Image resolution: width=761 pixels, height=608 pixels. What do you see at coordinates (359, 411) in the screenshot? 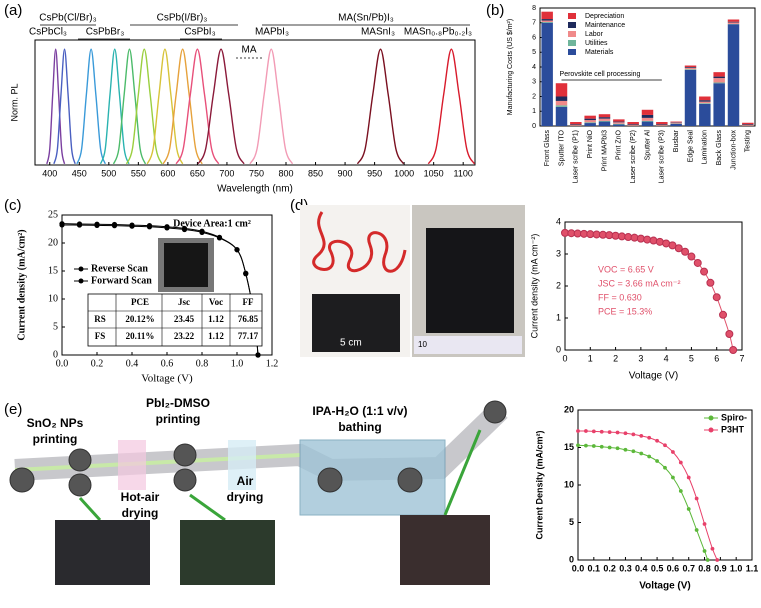
I see `step-label: IPA-H₂O (1:1 v/v)` at bounding box center [359, 411].